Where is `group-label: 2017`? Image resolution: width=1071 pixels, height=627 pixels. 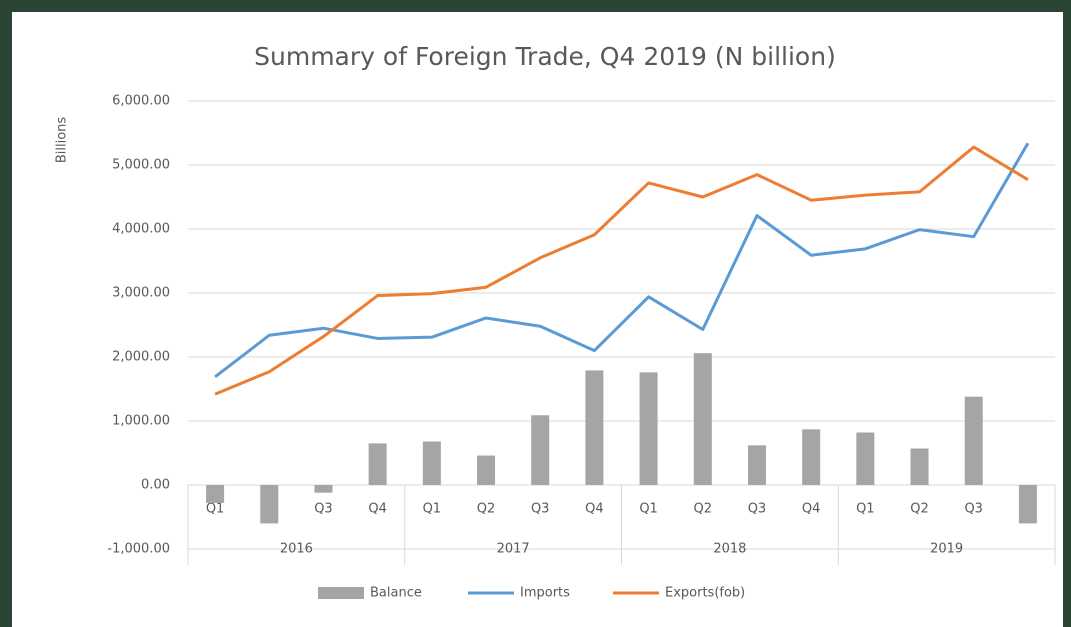 group-label: 2017 is located at coordinates (513, 549).